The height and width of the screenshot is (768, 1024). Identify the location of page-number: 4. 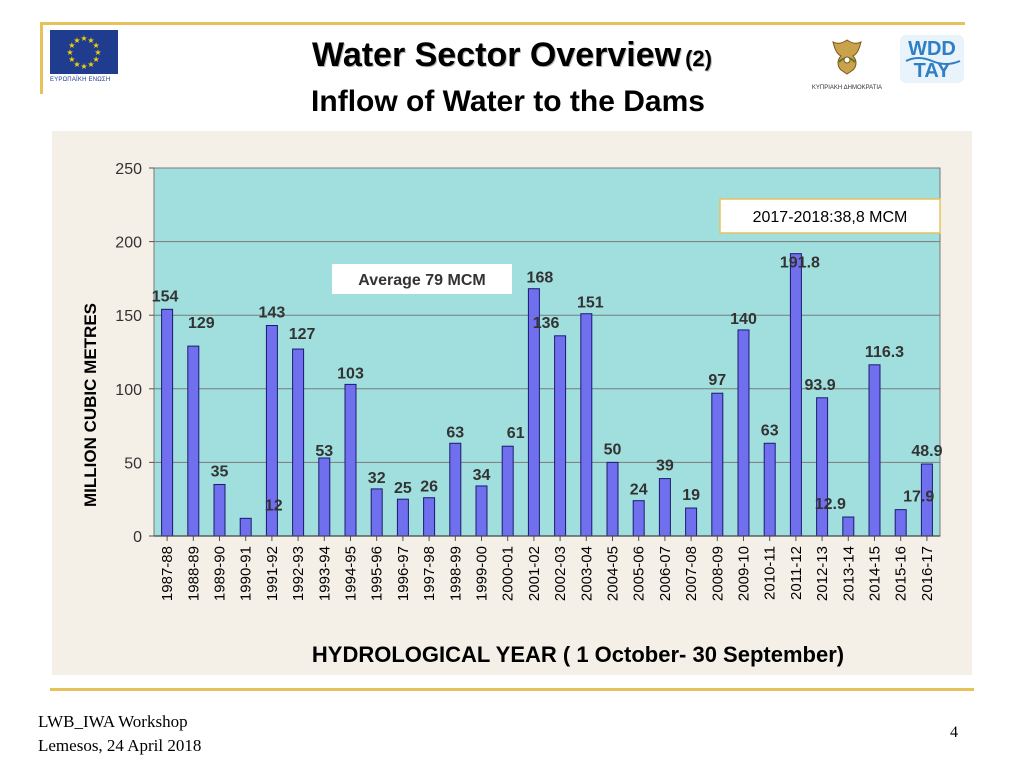
(954, 732).